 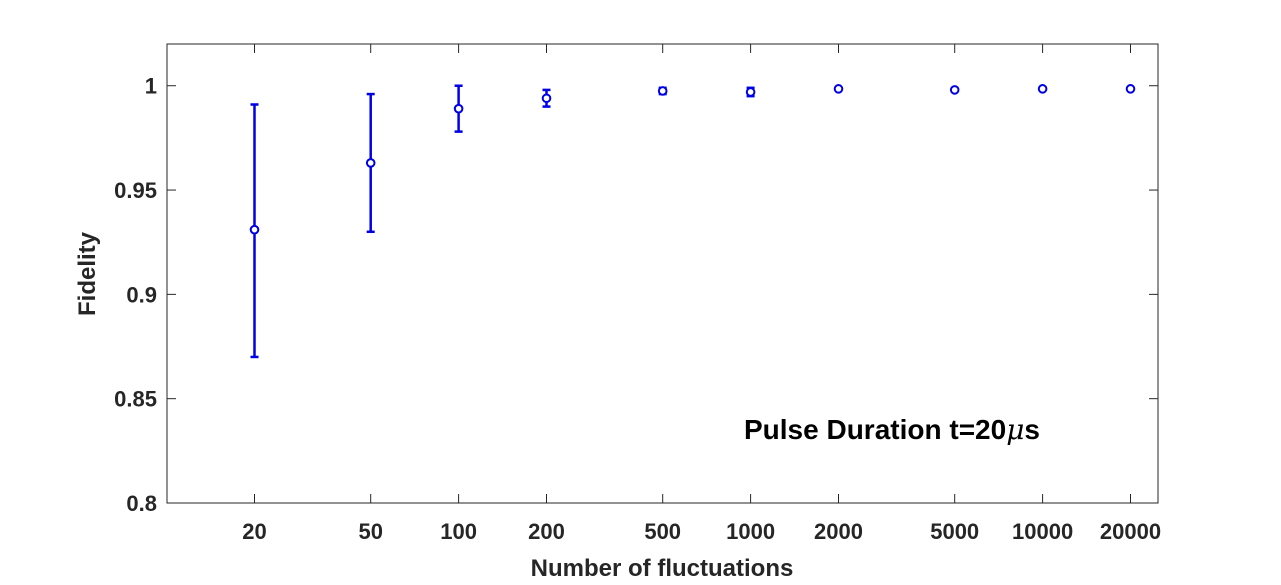 I want to click on x-tick-label: 10000, so click(x=1042, y=531).